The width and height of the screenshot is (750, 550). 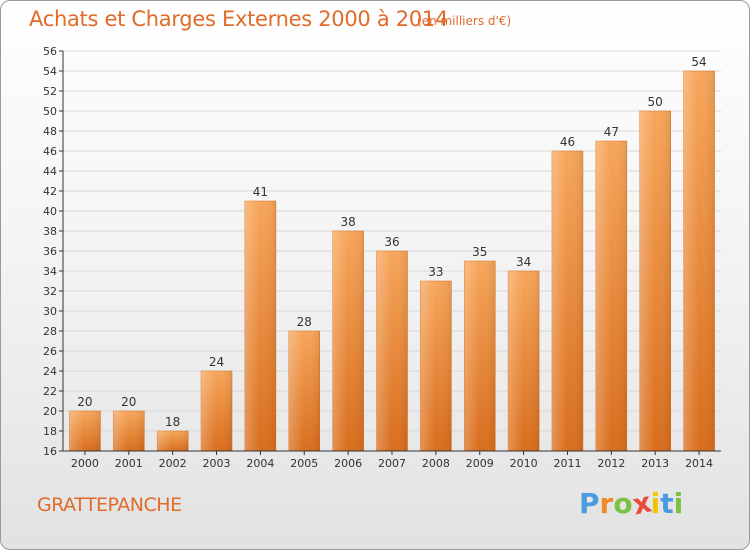 What do you see at coordinates (129, 463) in the screenshot?
I see `x-tick-label: 2001` at bounding box center [129, 463].